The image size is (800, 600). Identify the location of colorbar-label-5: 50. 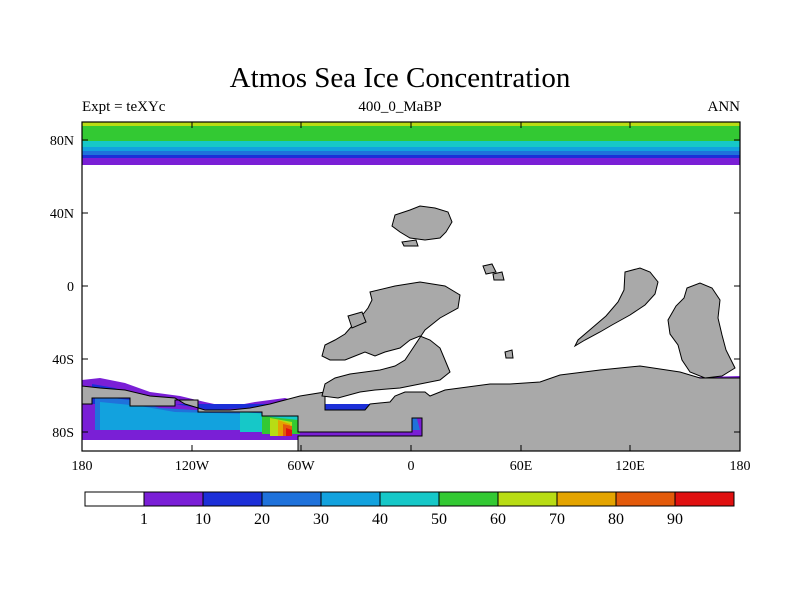
(439, 519).